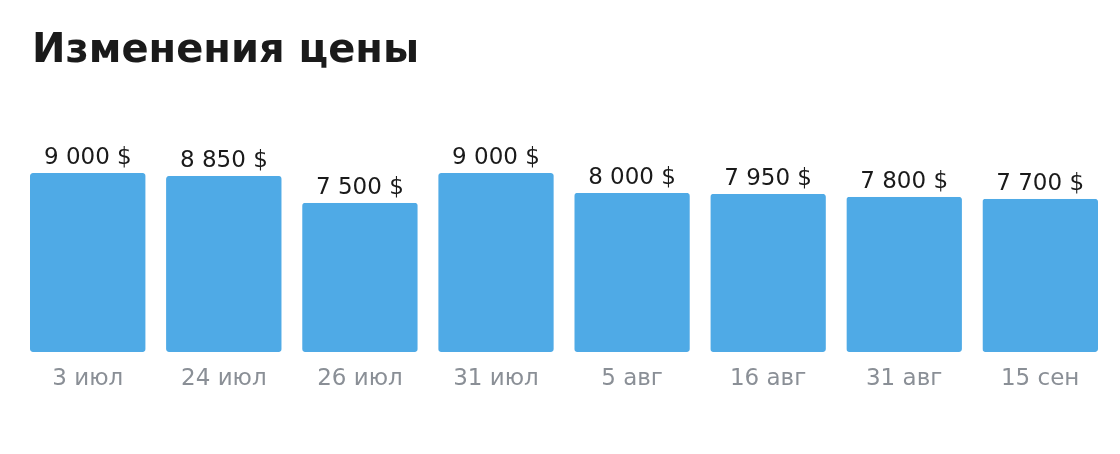 Image resolution: width=1120 pixels, height=454 pixels. I want to click on data-label: 8 000 $, so click(632, 175).